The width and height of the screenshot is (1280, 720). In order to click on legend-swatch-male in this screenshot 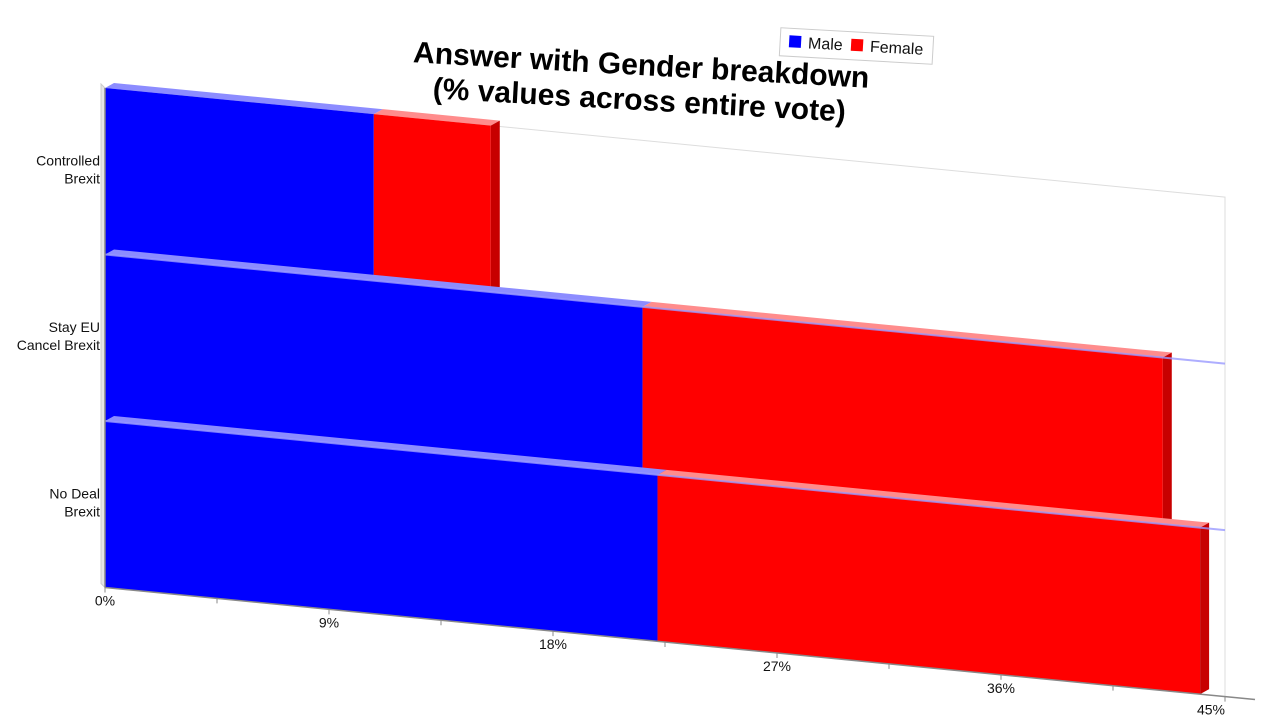, I will do `click(795, 41)`.